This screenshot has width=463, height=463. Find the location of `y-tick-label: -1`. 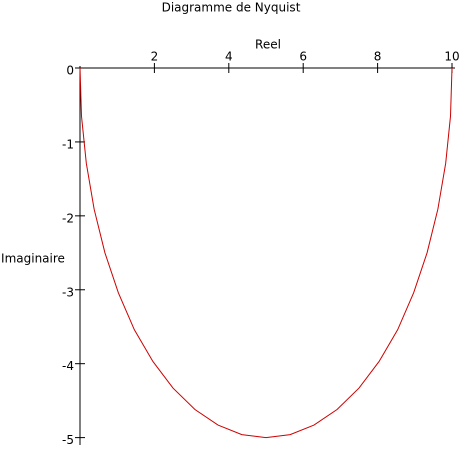

y-tick-label: -1 is located at coordinates (68, 144).